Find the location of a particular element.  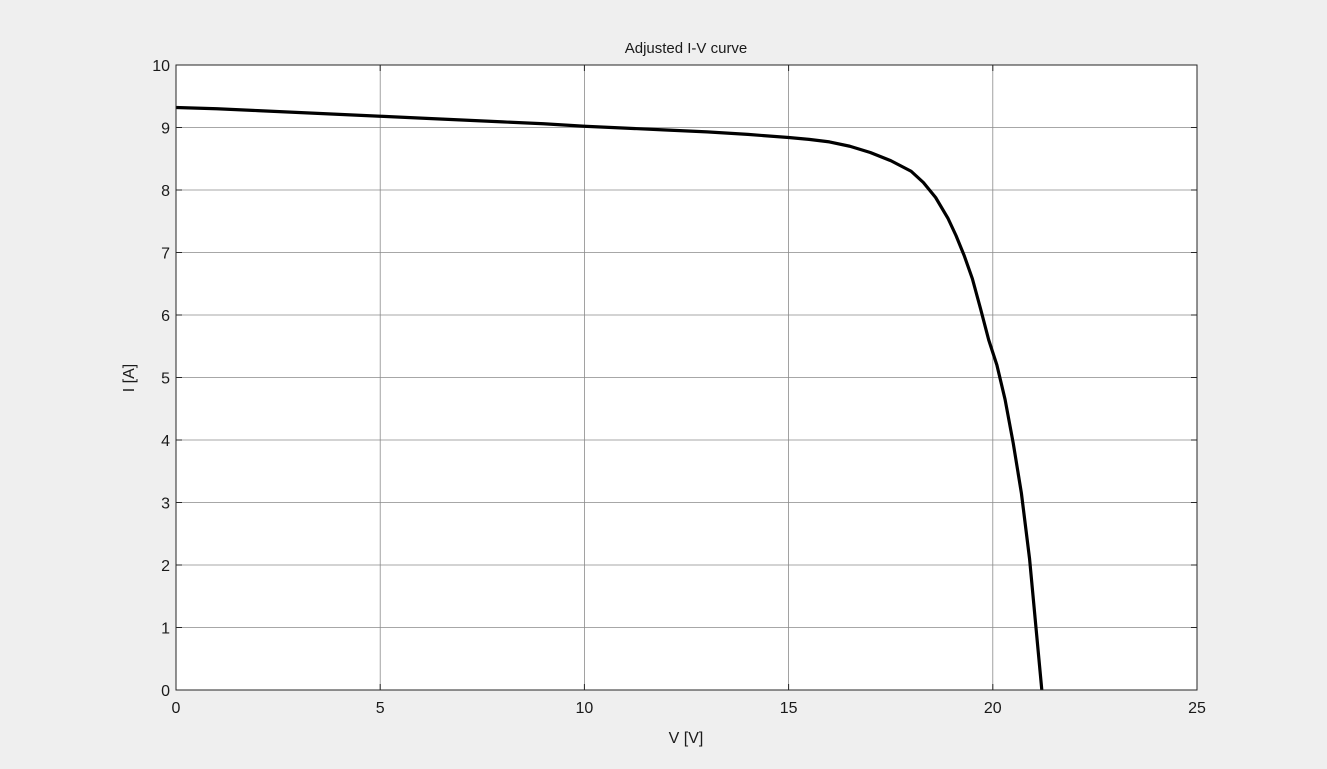

y-tick-label: 7 is located at coordinates (165, 254).